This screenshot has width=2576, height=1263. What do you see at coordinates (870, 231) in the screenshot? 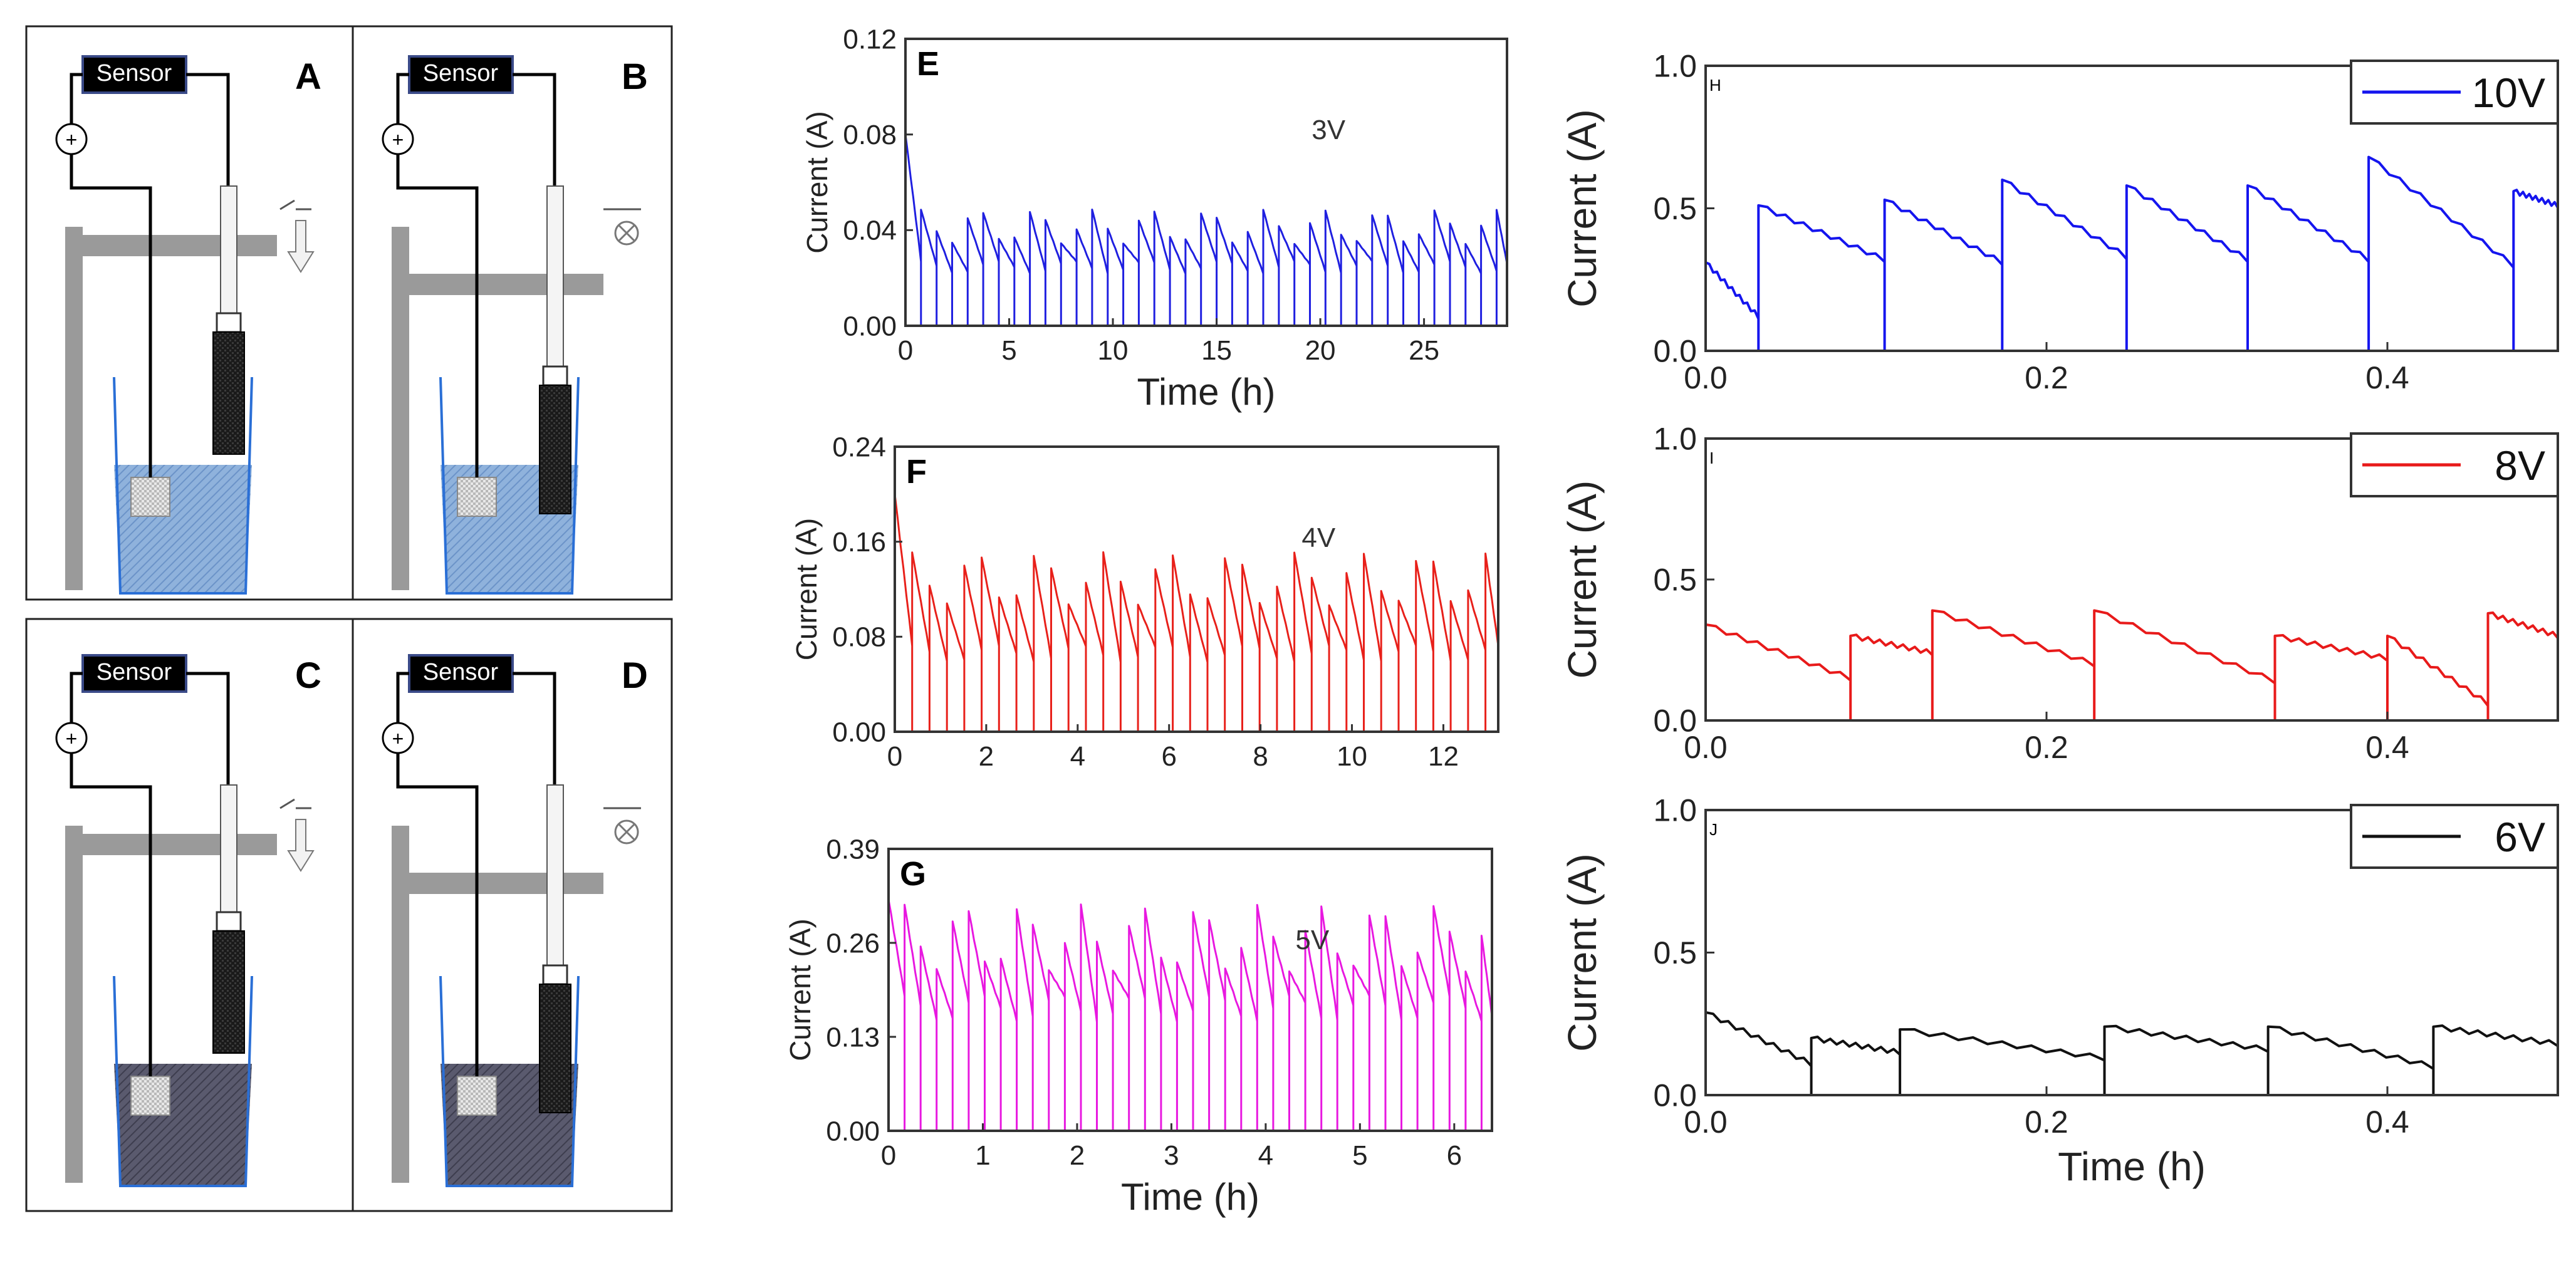
I see `y-tick-label: 0.04` at bounding box center [870, 231].